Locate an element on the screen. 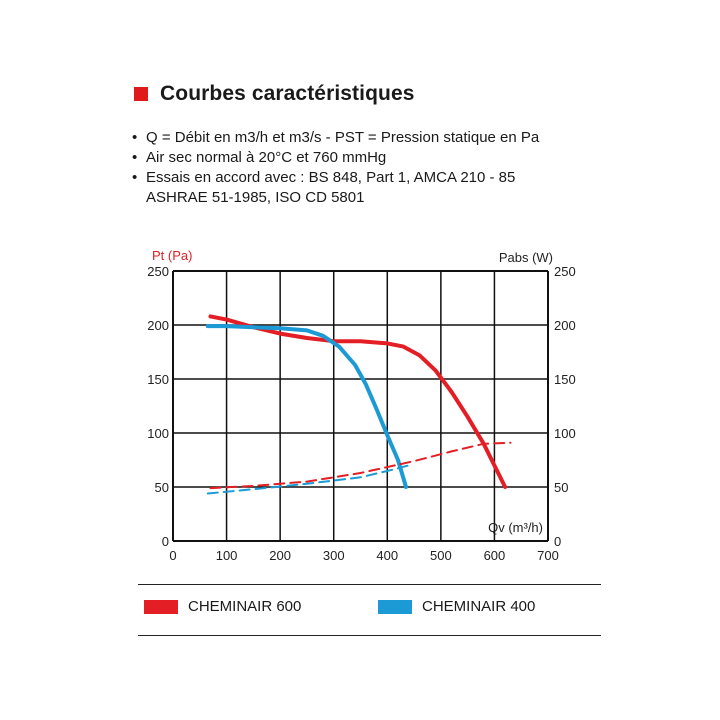 The width and height of the screenshot is (720, 720). y-axis-label-left: Pt (Pa) is located at coordinates (172, 255).